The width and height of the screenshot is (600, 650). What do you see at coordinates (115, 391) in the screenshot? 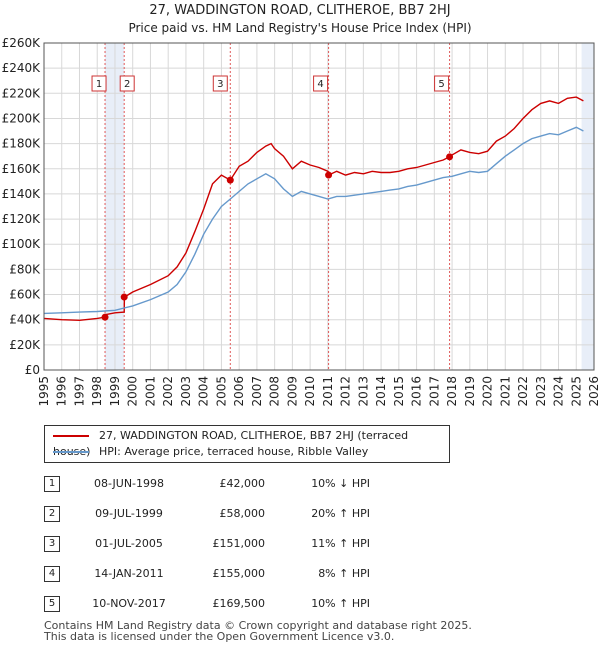
I see `x-tick-label: 1999` at bounding box center [115, 391].